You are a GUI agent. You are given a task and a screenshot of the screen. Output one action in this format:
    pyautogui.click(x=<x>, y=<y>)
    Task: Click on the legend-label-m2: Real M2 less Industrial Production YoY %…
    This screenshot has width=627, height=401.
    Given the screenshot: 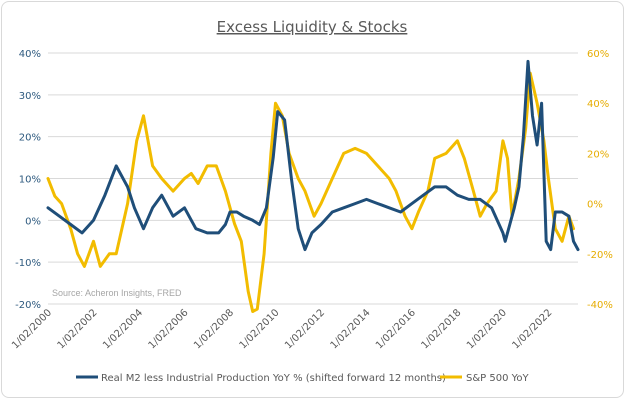 What is the action you would take?
    pyautogui.click(x=273, y=378)
    